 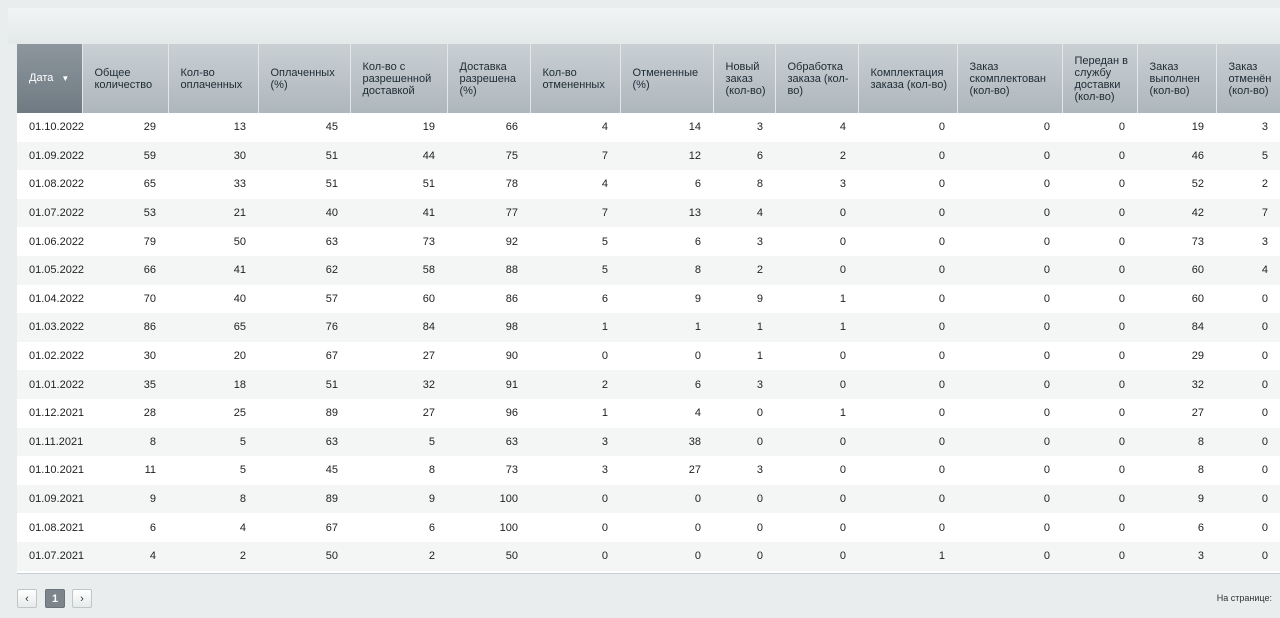 I want to click on column-header: Обработка заказа (кол-во), so click(x=817, y=78).